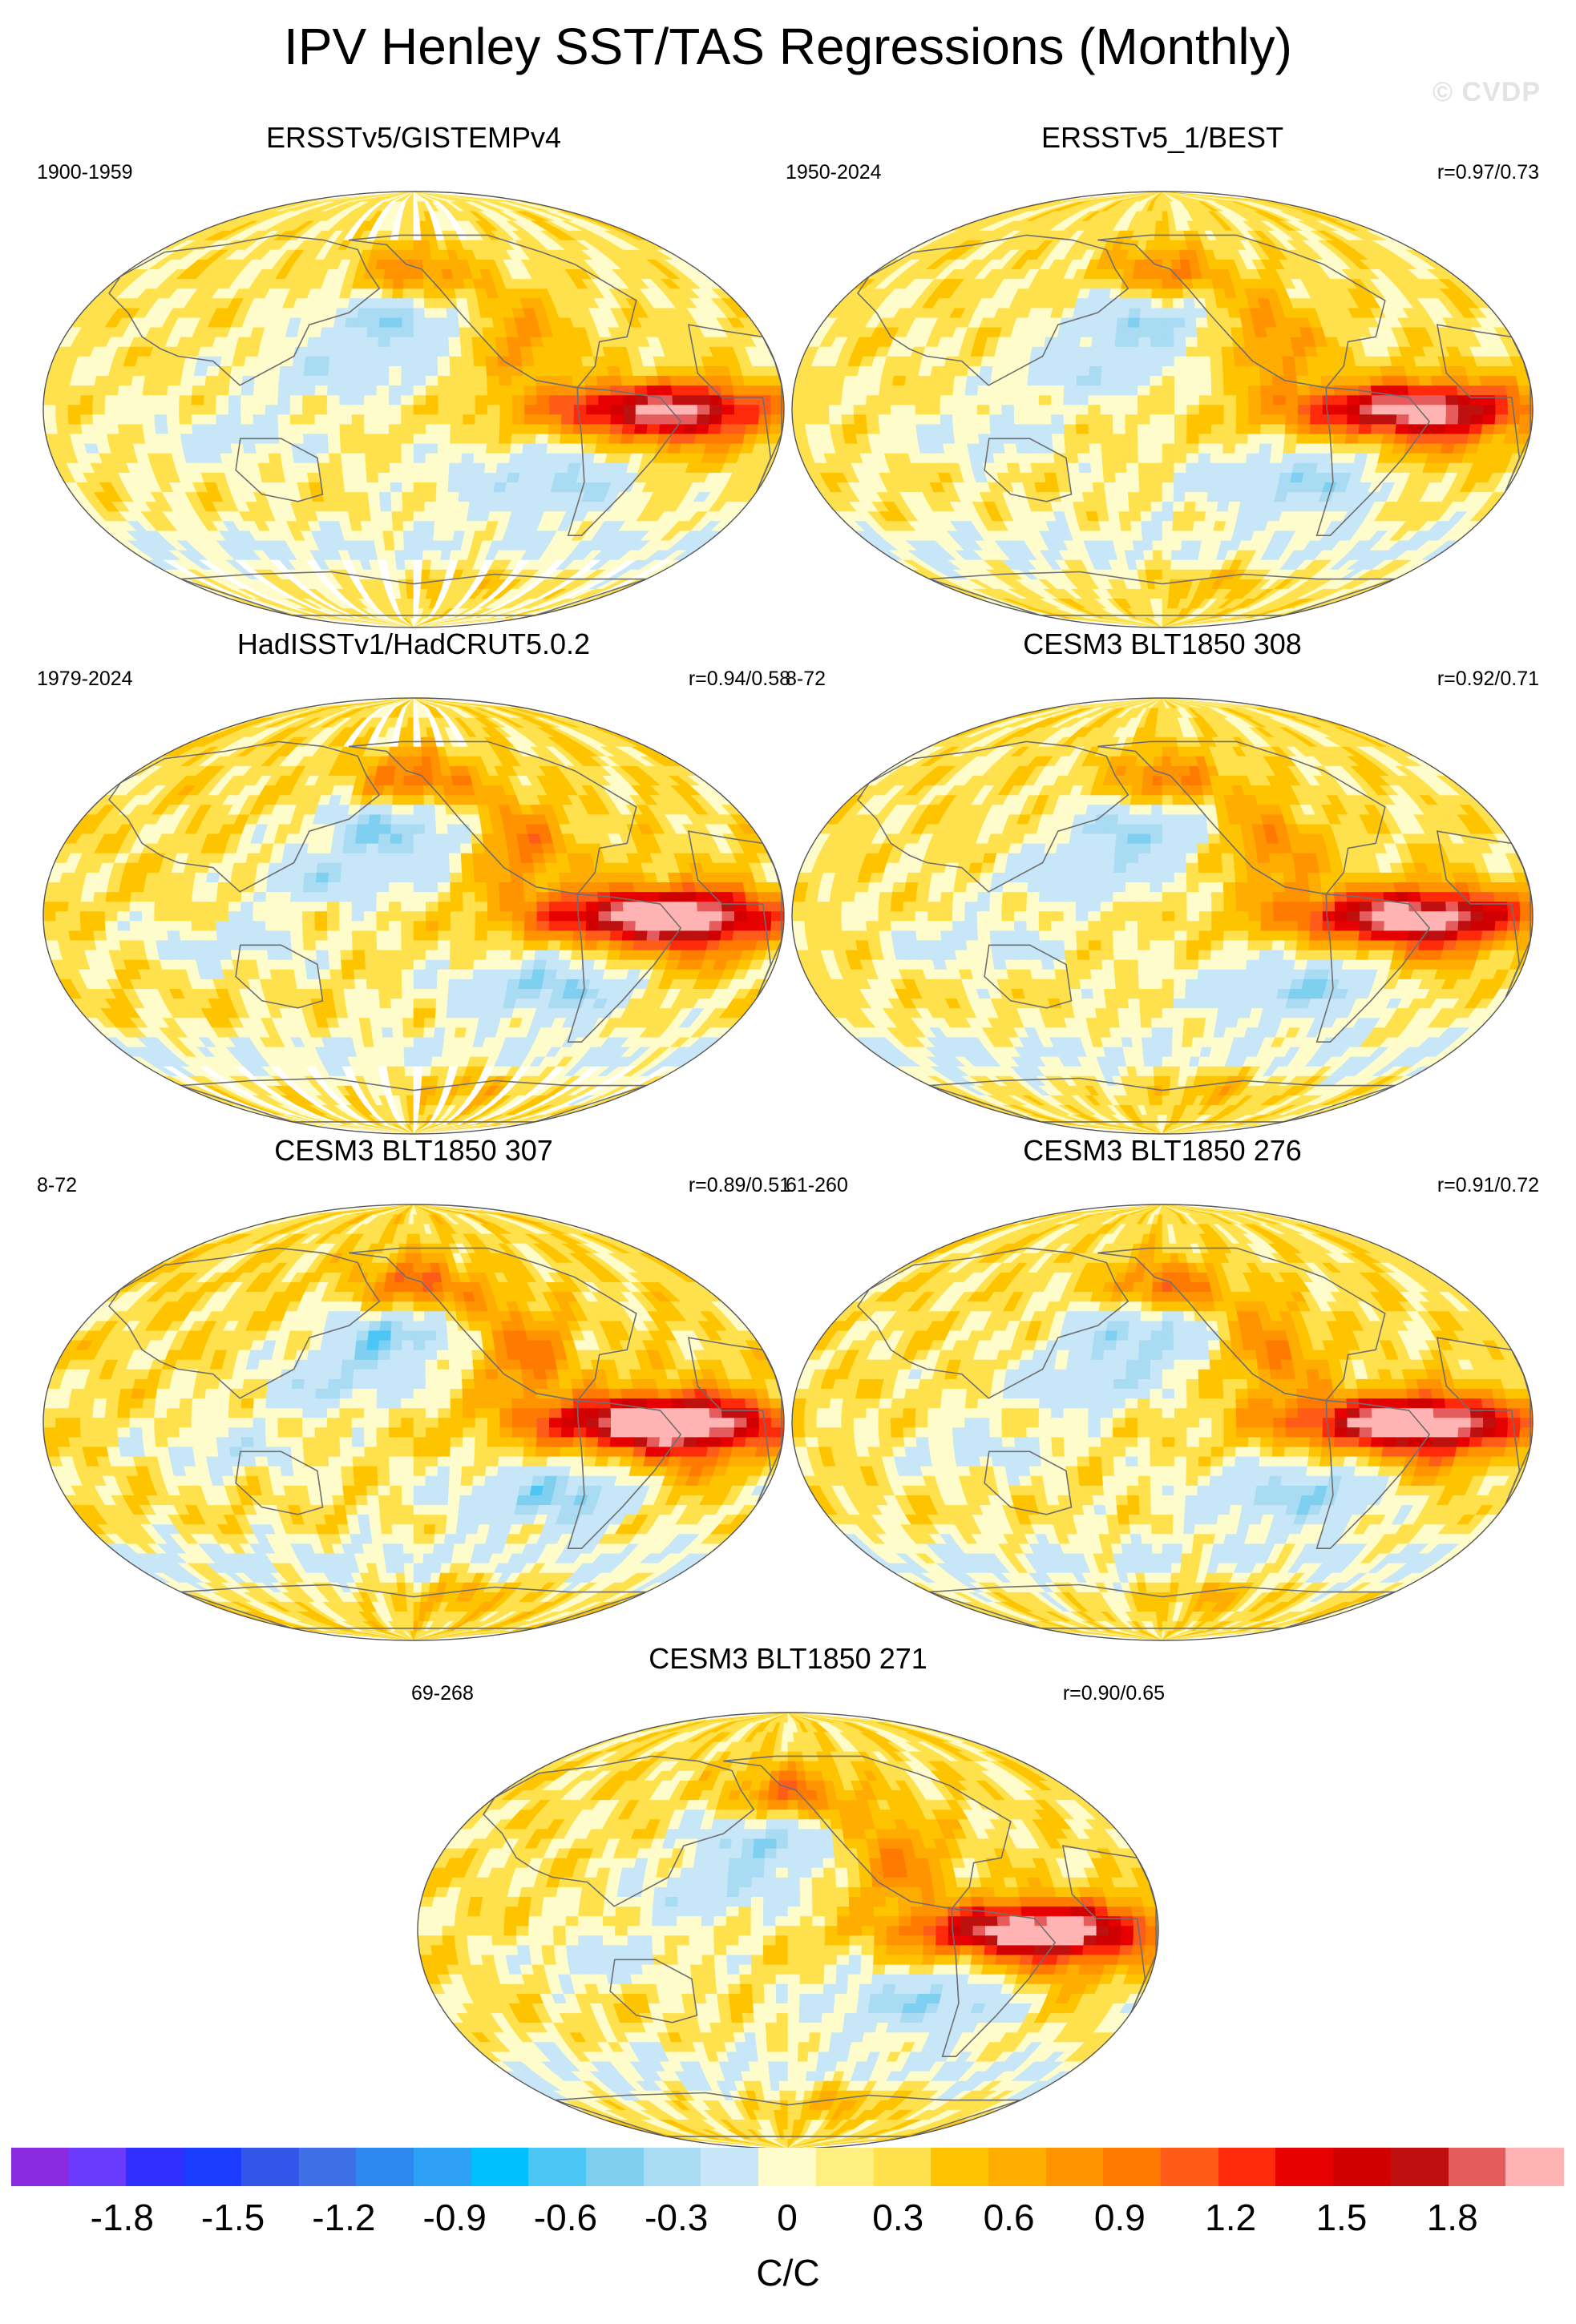 This screenshot has width=1576, height=2324. What do you see at coordinates (677, 2217) in the screenshot?
I see `colorbar-tick-label: -0.3` at bounding box center [677, 2217].